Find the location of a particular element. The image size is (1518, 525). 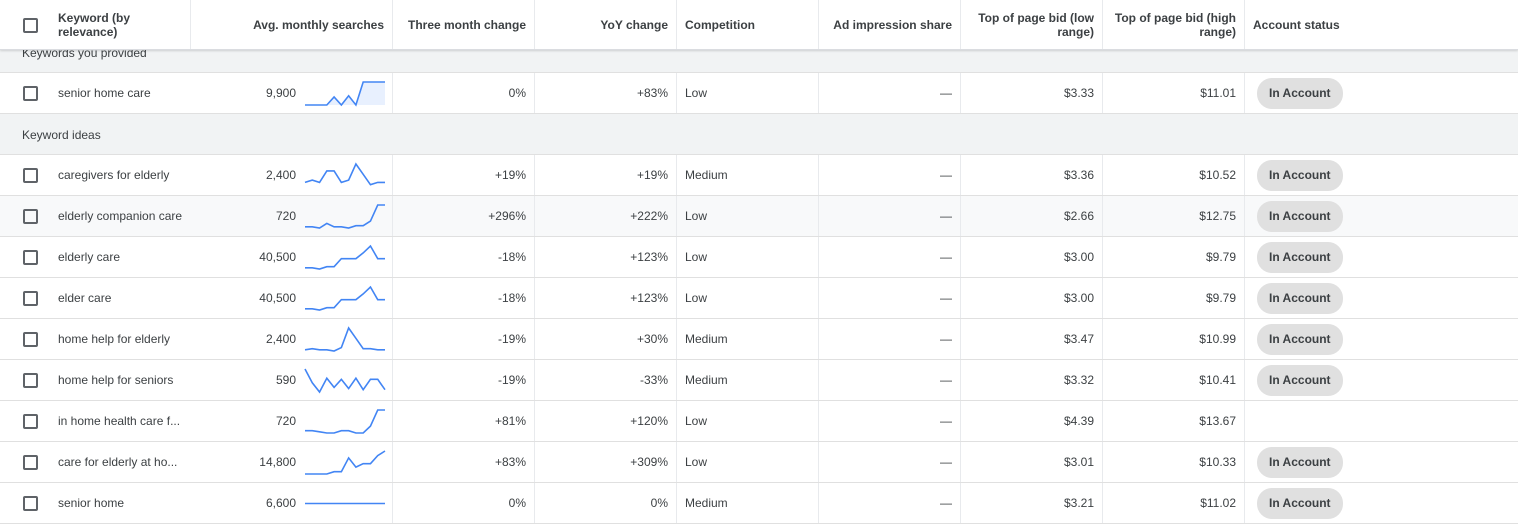

column-header: Keyword (by relevance) is located at coordinates (120, 24).